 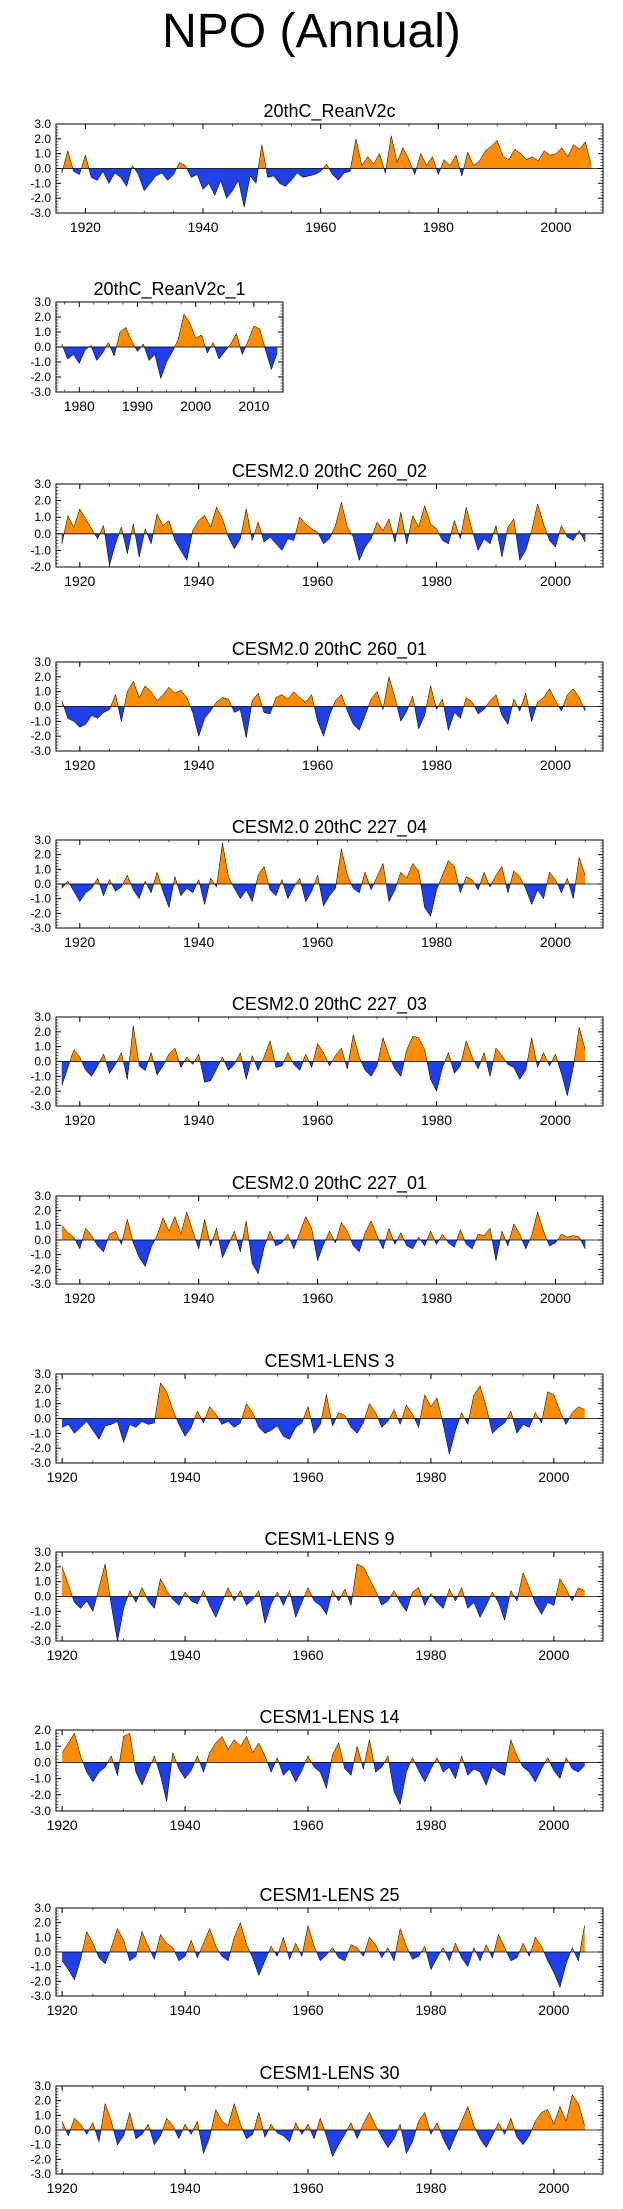 What do you see at coordinates (430, 1477) in the screenshot?
I see `x-tick-label: 1980` at bounding box center [430, 1477].